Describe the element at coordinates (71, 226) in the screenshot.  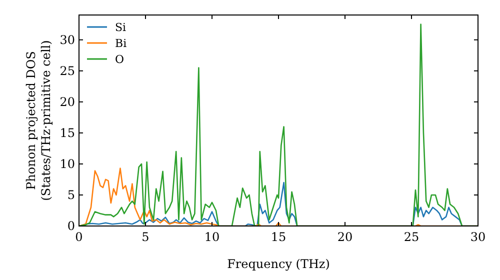
I see `y-tick-label: 0` at that location.